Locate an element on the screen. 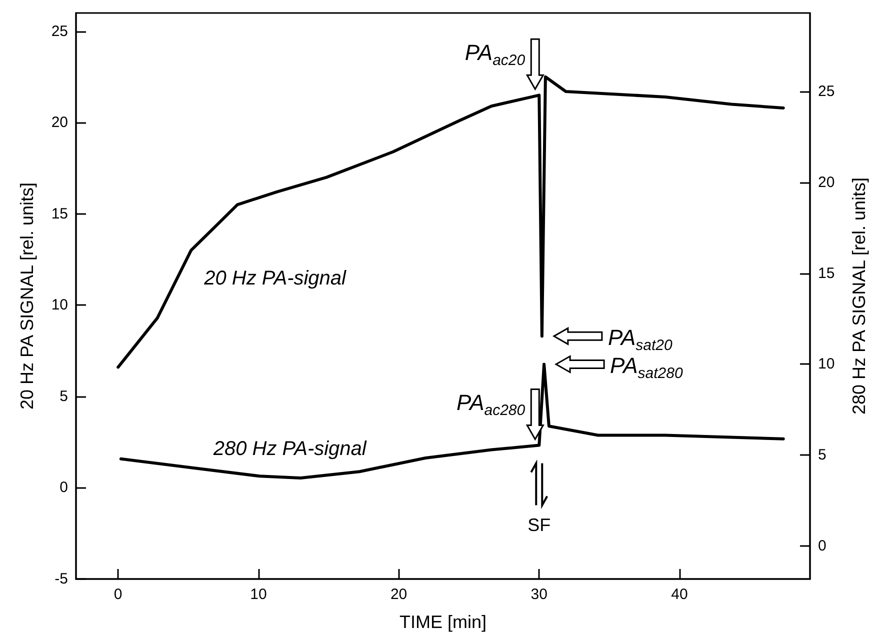 Image resolution: width=884 pixels, height=644 pixels. y2-tick-label: 5 is located at coordinates (822, 455).